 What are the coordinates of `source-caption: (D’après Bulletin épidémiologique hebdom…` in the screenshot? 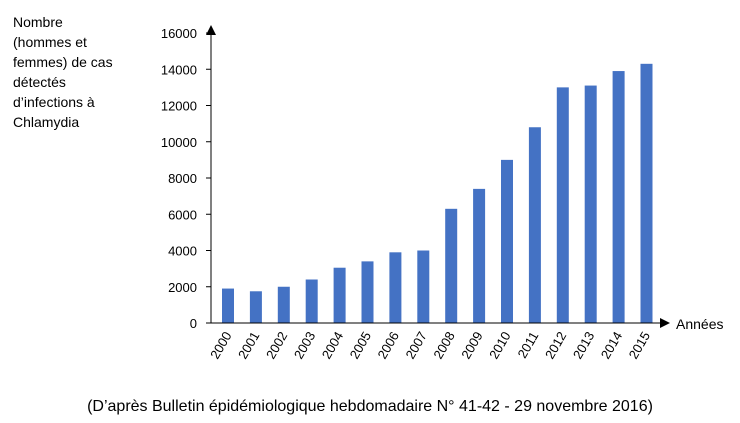 It's located at (370, 406).